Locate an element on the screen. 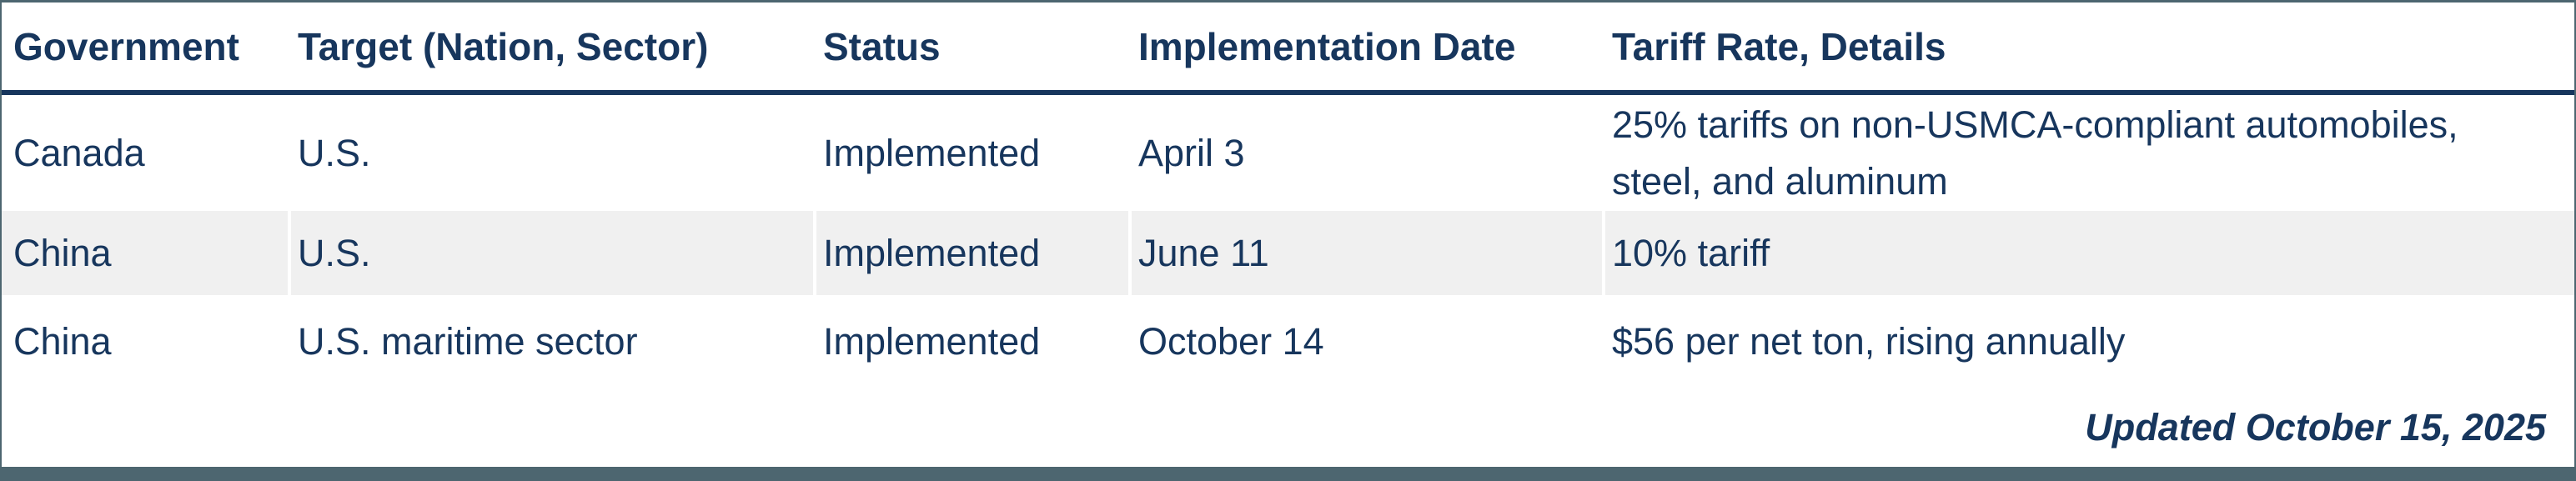 Image resolution: width=2576 pixels, height=481 pixels. cell-tariff-details: 10% tariff is located at coordinates (2089, 253).